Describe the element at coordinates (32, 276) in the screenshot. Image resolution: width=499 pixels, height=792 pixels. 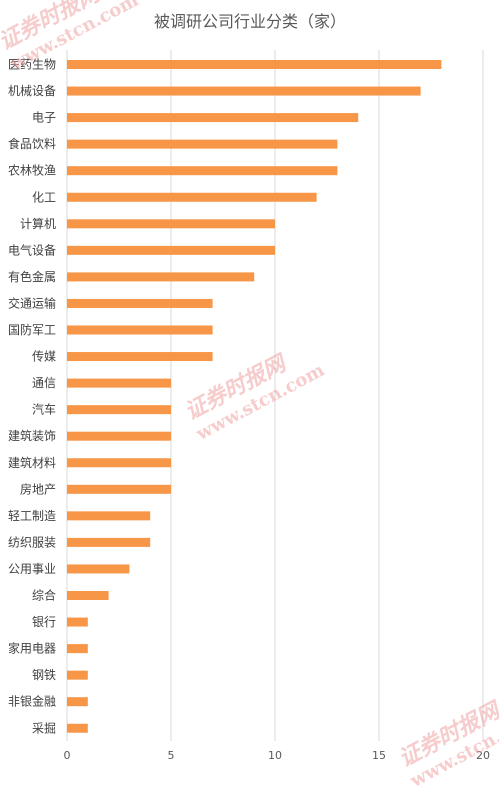
I see `category-label: 有色金属` at that location.